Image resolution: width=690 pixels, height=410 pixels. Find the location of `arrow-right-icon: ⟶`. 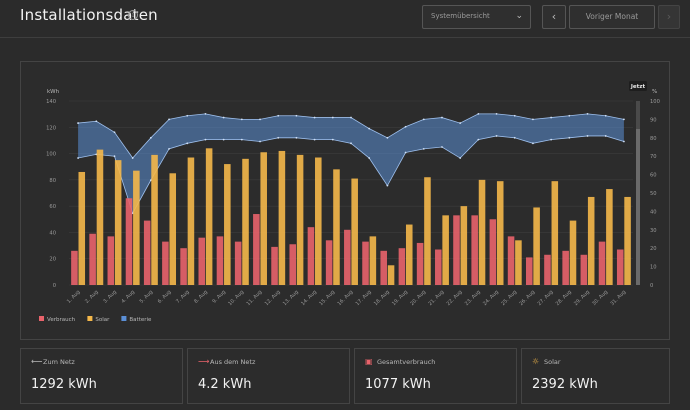

arrow-right-icon: ⟶ is located at coordinates (204, 361).